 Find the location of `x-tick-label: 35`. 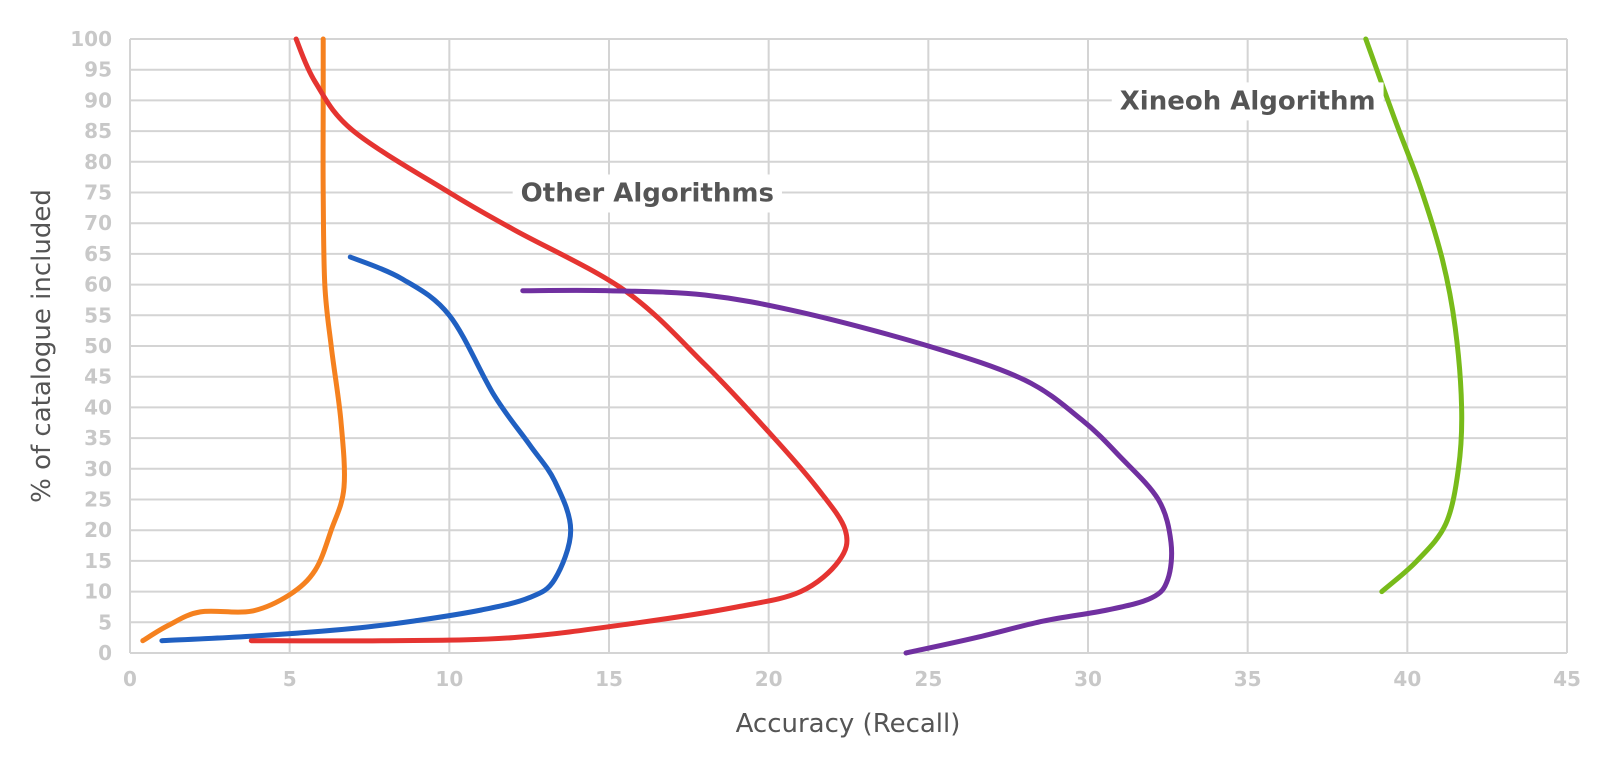

x-tick-label: 35 is located at coordinates (1248, 679).